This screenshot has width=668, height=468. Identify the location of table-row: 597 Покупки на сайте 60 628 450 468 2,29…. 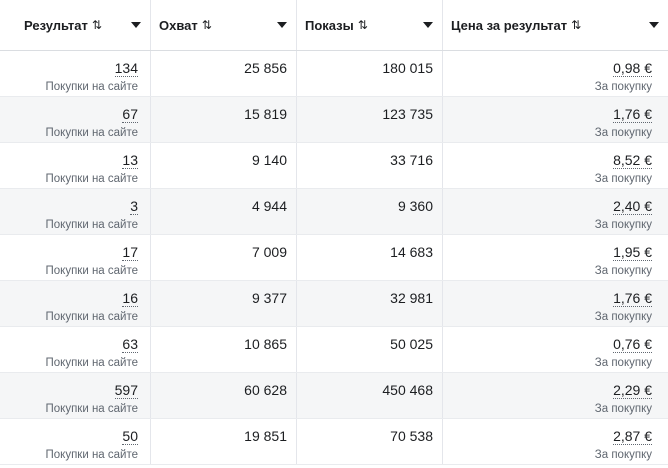
(334, 396).